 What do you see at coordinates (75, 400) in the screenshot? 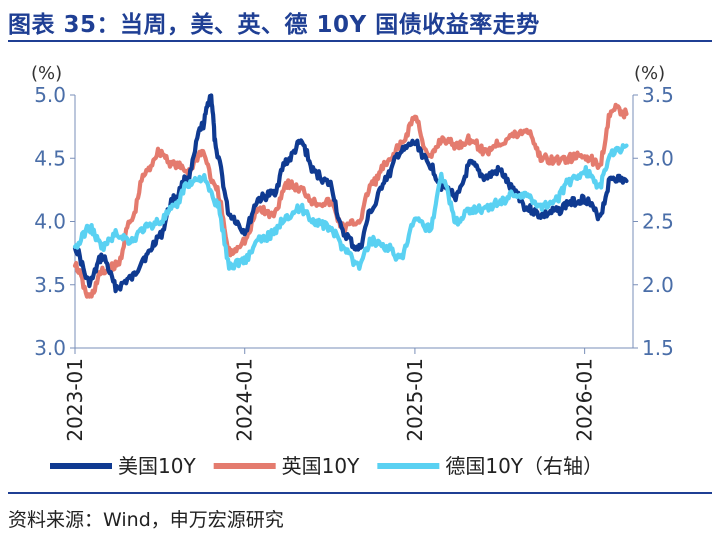
I see `x-tick-label: 2023-01` at bounding box center [75, 400].